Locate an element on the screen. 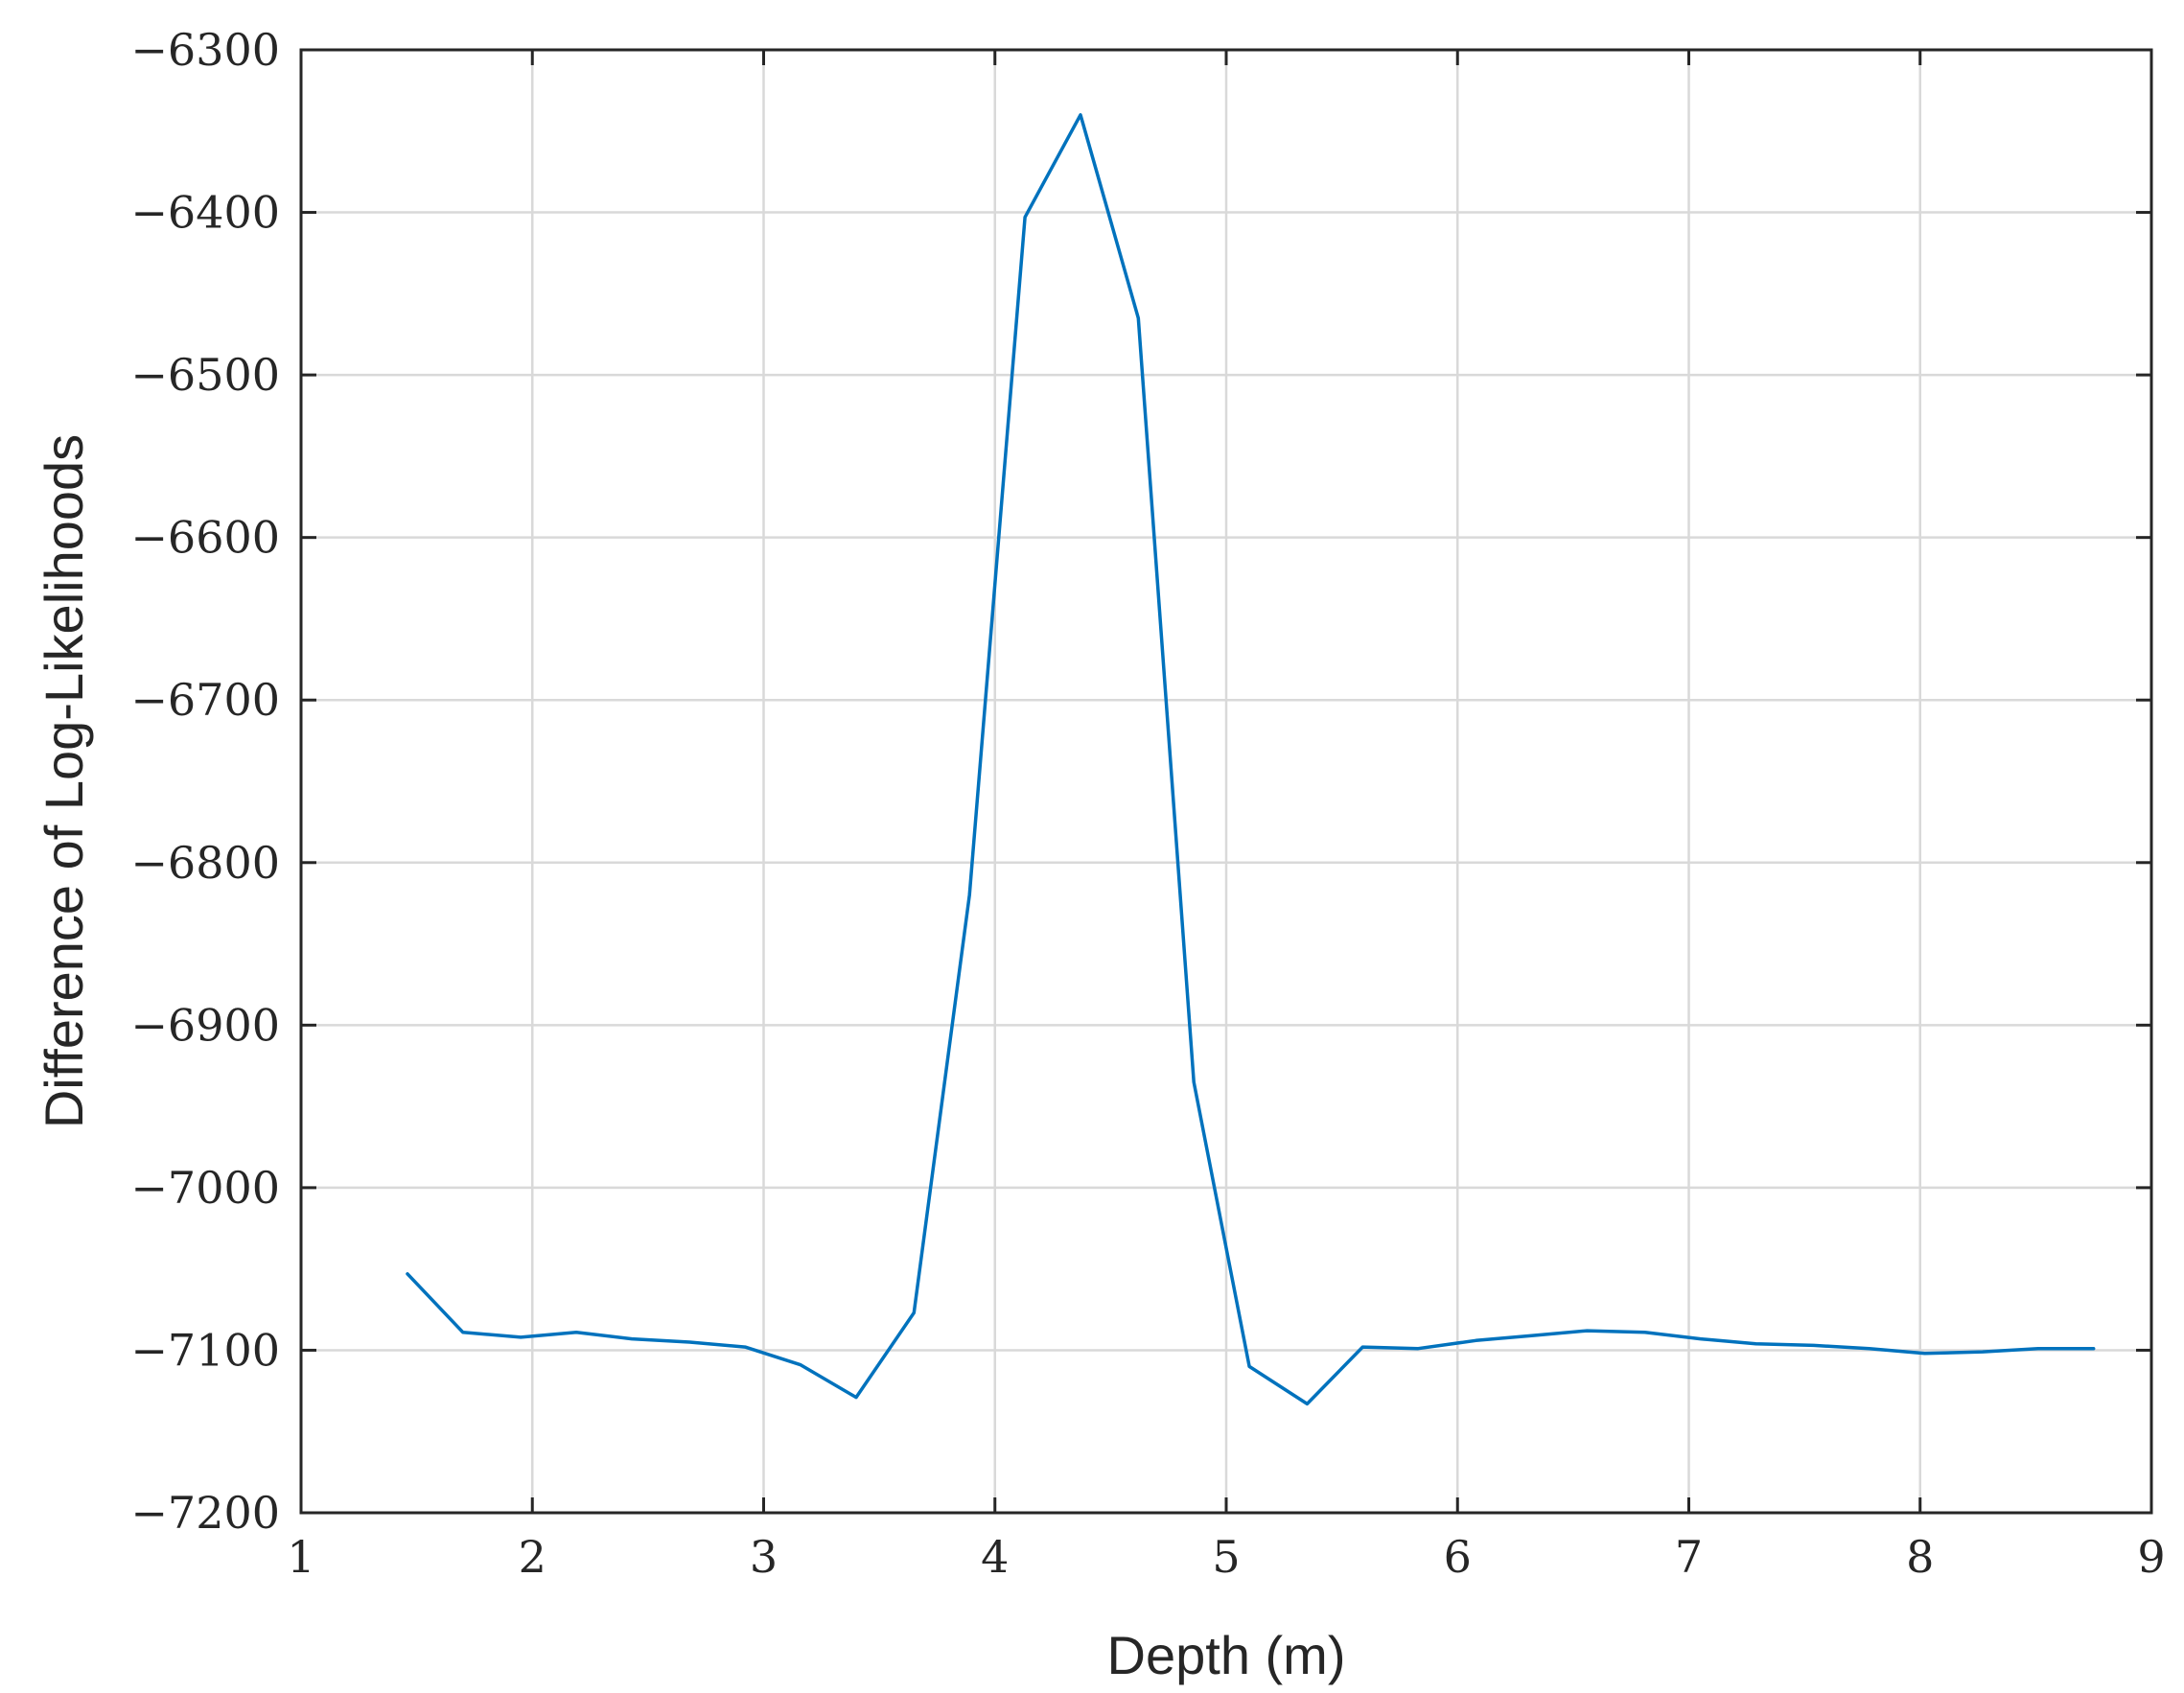 This screenshot has height=1693, width=2184. x-tick-label: 6 is located at coordinates (1458, 1557).